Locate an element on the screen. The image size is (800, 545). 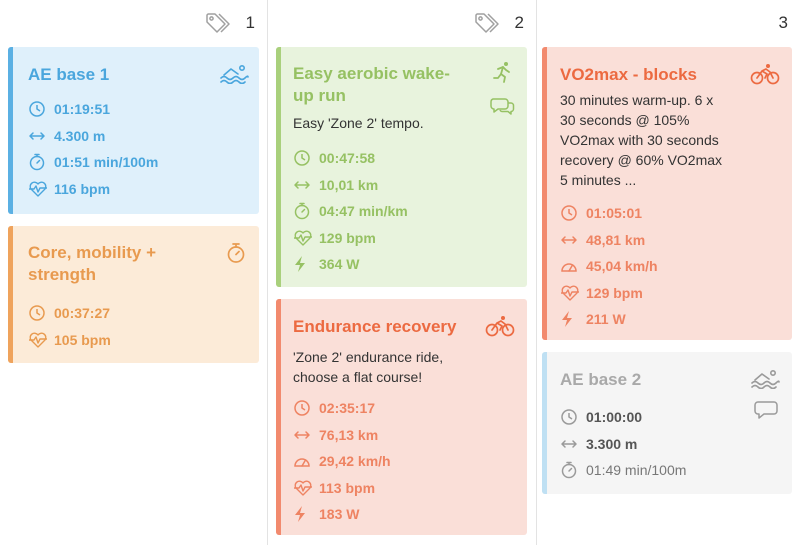
workout-title: Core, mobility + strength is located at coordinates (92, 263).